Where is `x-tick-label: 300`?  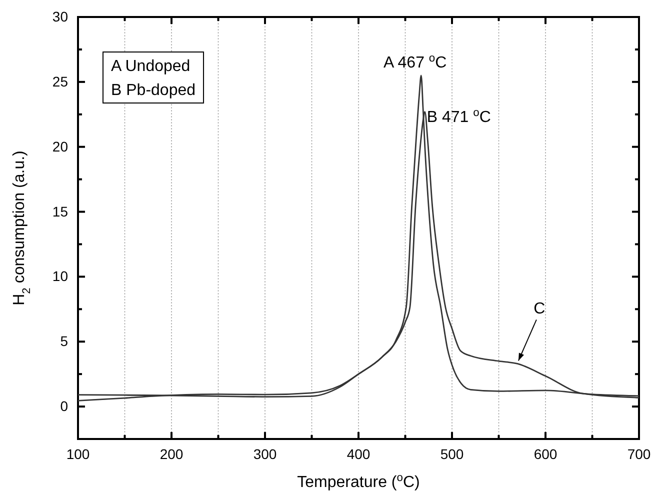 x-tick-label: 300 is located at coordinates (265, 454).